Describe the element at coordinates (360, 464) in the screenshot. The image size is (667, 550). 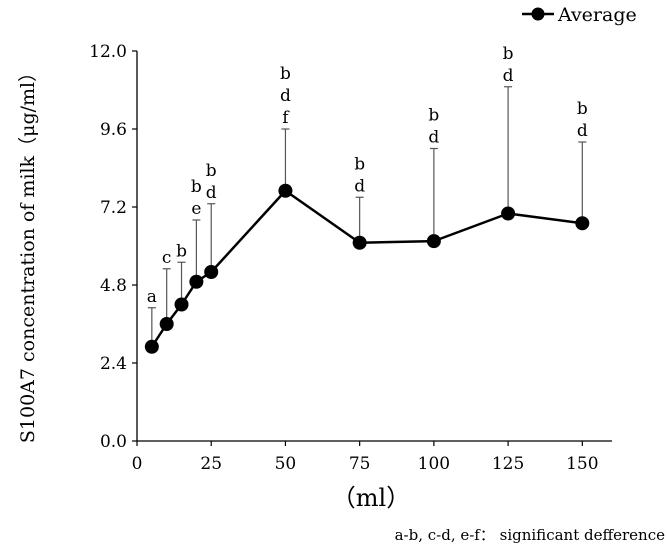
I see `x-tick-label: 75` at that location.